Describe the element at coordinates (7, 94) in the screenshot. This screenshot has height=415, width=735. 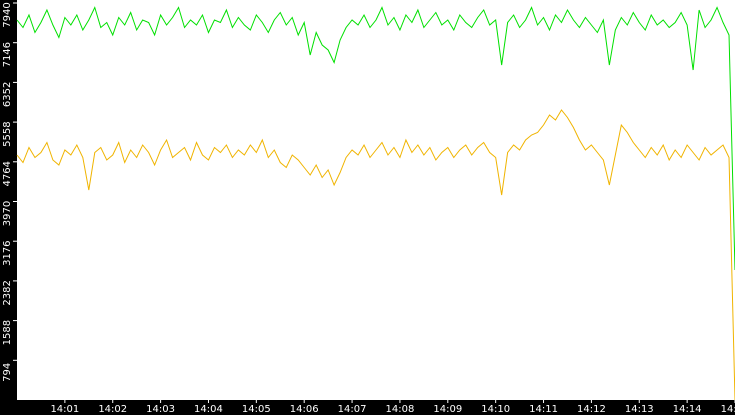
I see `y-tick-label: 6352` at that location.